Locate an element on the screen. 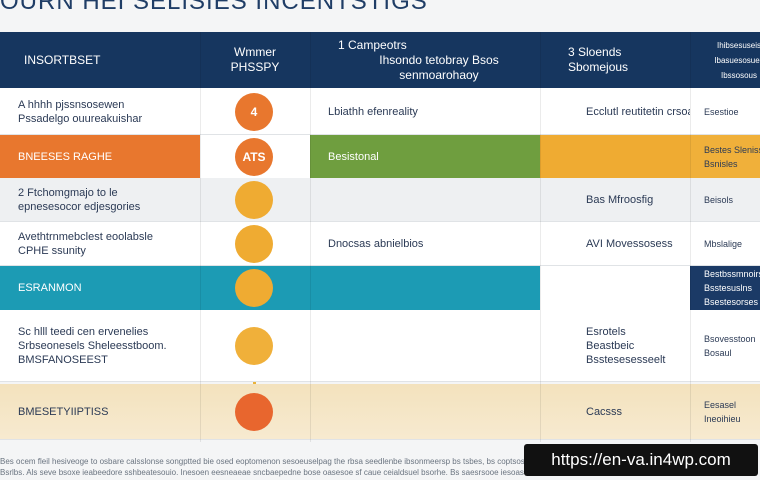 The image size is (760, 480). header-cell: 3 Sloends Sbomejous is located at coordinates (615, 60).